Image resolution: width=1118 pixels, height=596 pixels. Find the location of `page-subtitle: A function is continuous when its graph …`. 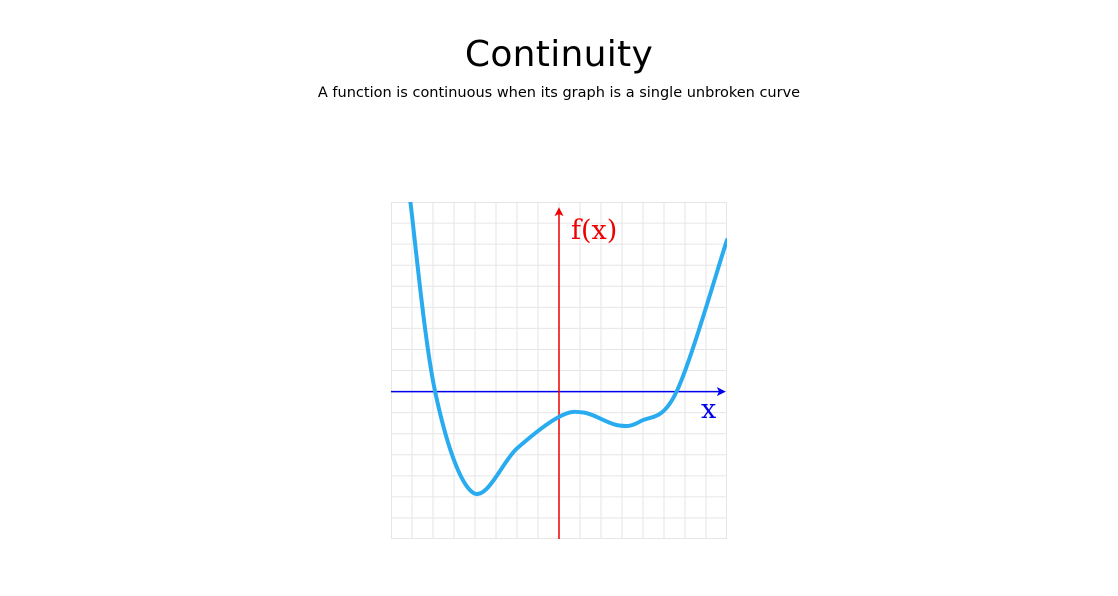

page-subtitle: A function is continuous when its graph … is located at coordinates (559, 93).